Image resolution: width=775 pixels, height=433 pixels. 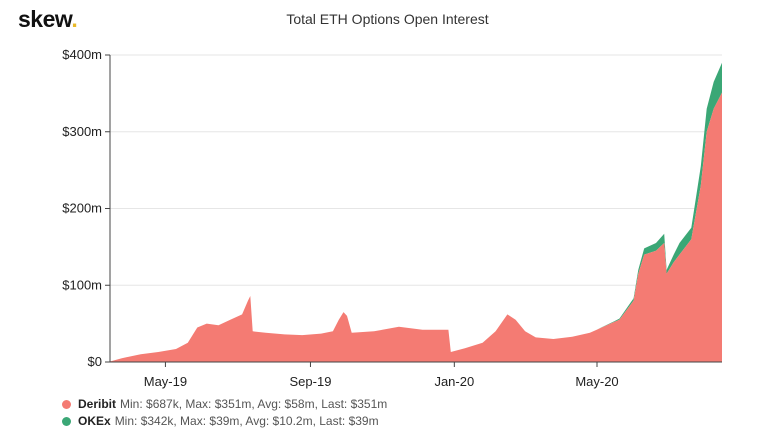 I want to click on x-tick-label: May-20, so click(x=596, y=381).